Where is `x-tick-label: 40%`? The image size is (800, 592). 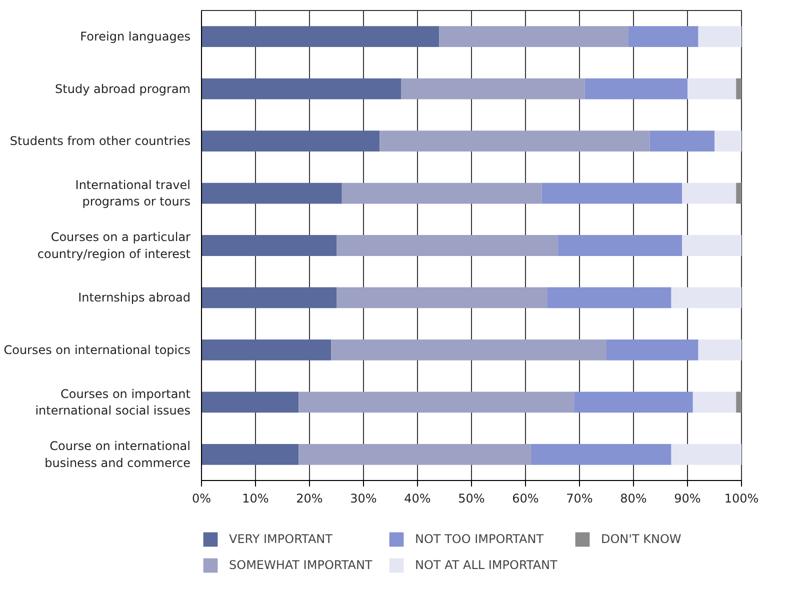
x-tick-label: 40% is located at coordinates (417, 499).